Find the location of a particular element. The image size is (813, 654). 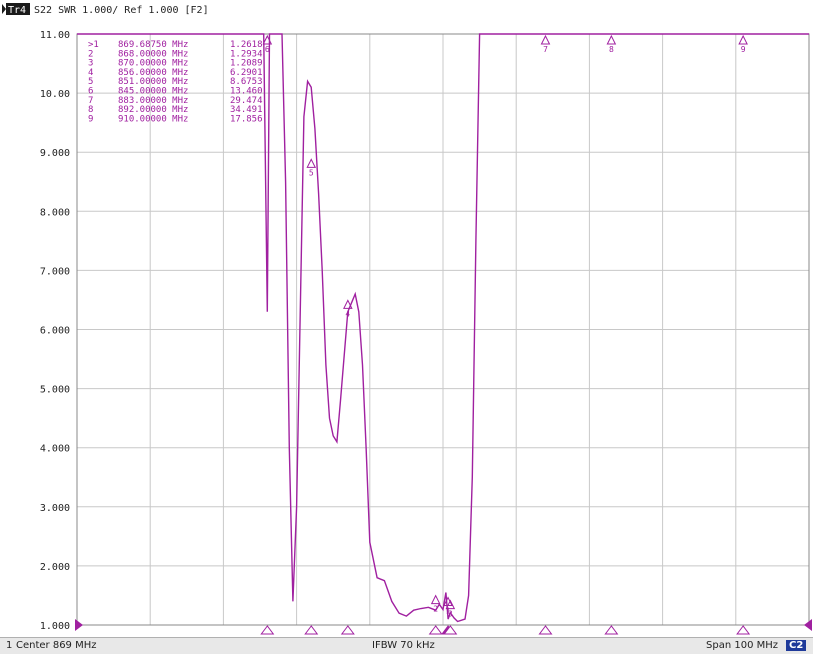

center-frequency: Center 869 MHz is located at coordinates (56, 645).